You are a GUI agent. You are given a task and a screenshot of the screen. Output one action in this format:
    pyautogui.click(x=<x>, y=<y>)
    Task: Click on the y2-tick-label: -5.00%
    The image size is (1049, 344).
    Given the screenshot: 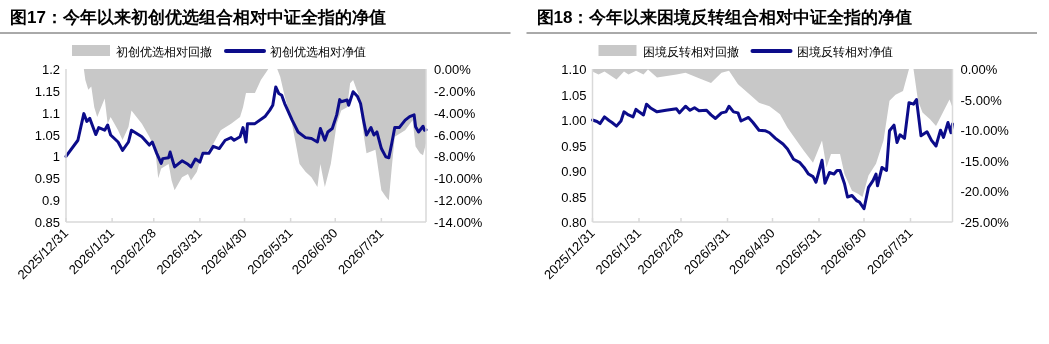 What is the action you would take?
    pyautogui.click(x=981, y=100)
    